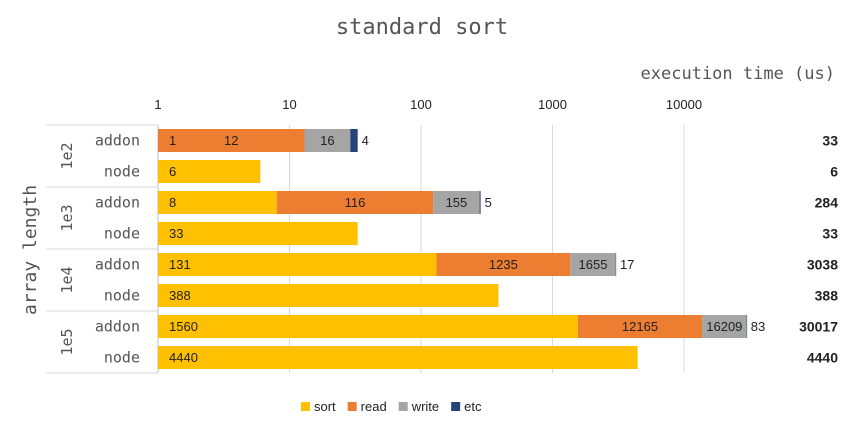  Describe the element at coordinates (758, 326) in the screenshot. I see `data-label: 83` at that location.